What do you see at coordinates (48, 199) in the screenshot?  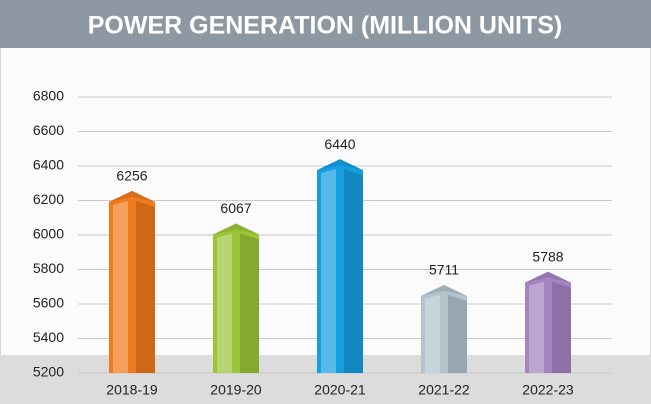 I see `y-tick-label: 6200` at bounding box center [48, 199].